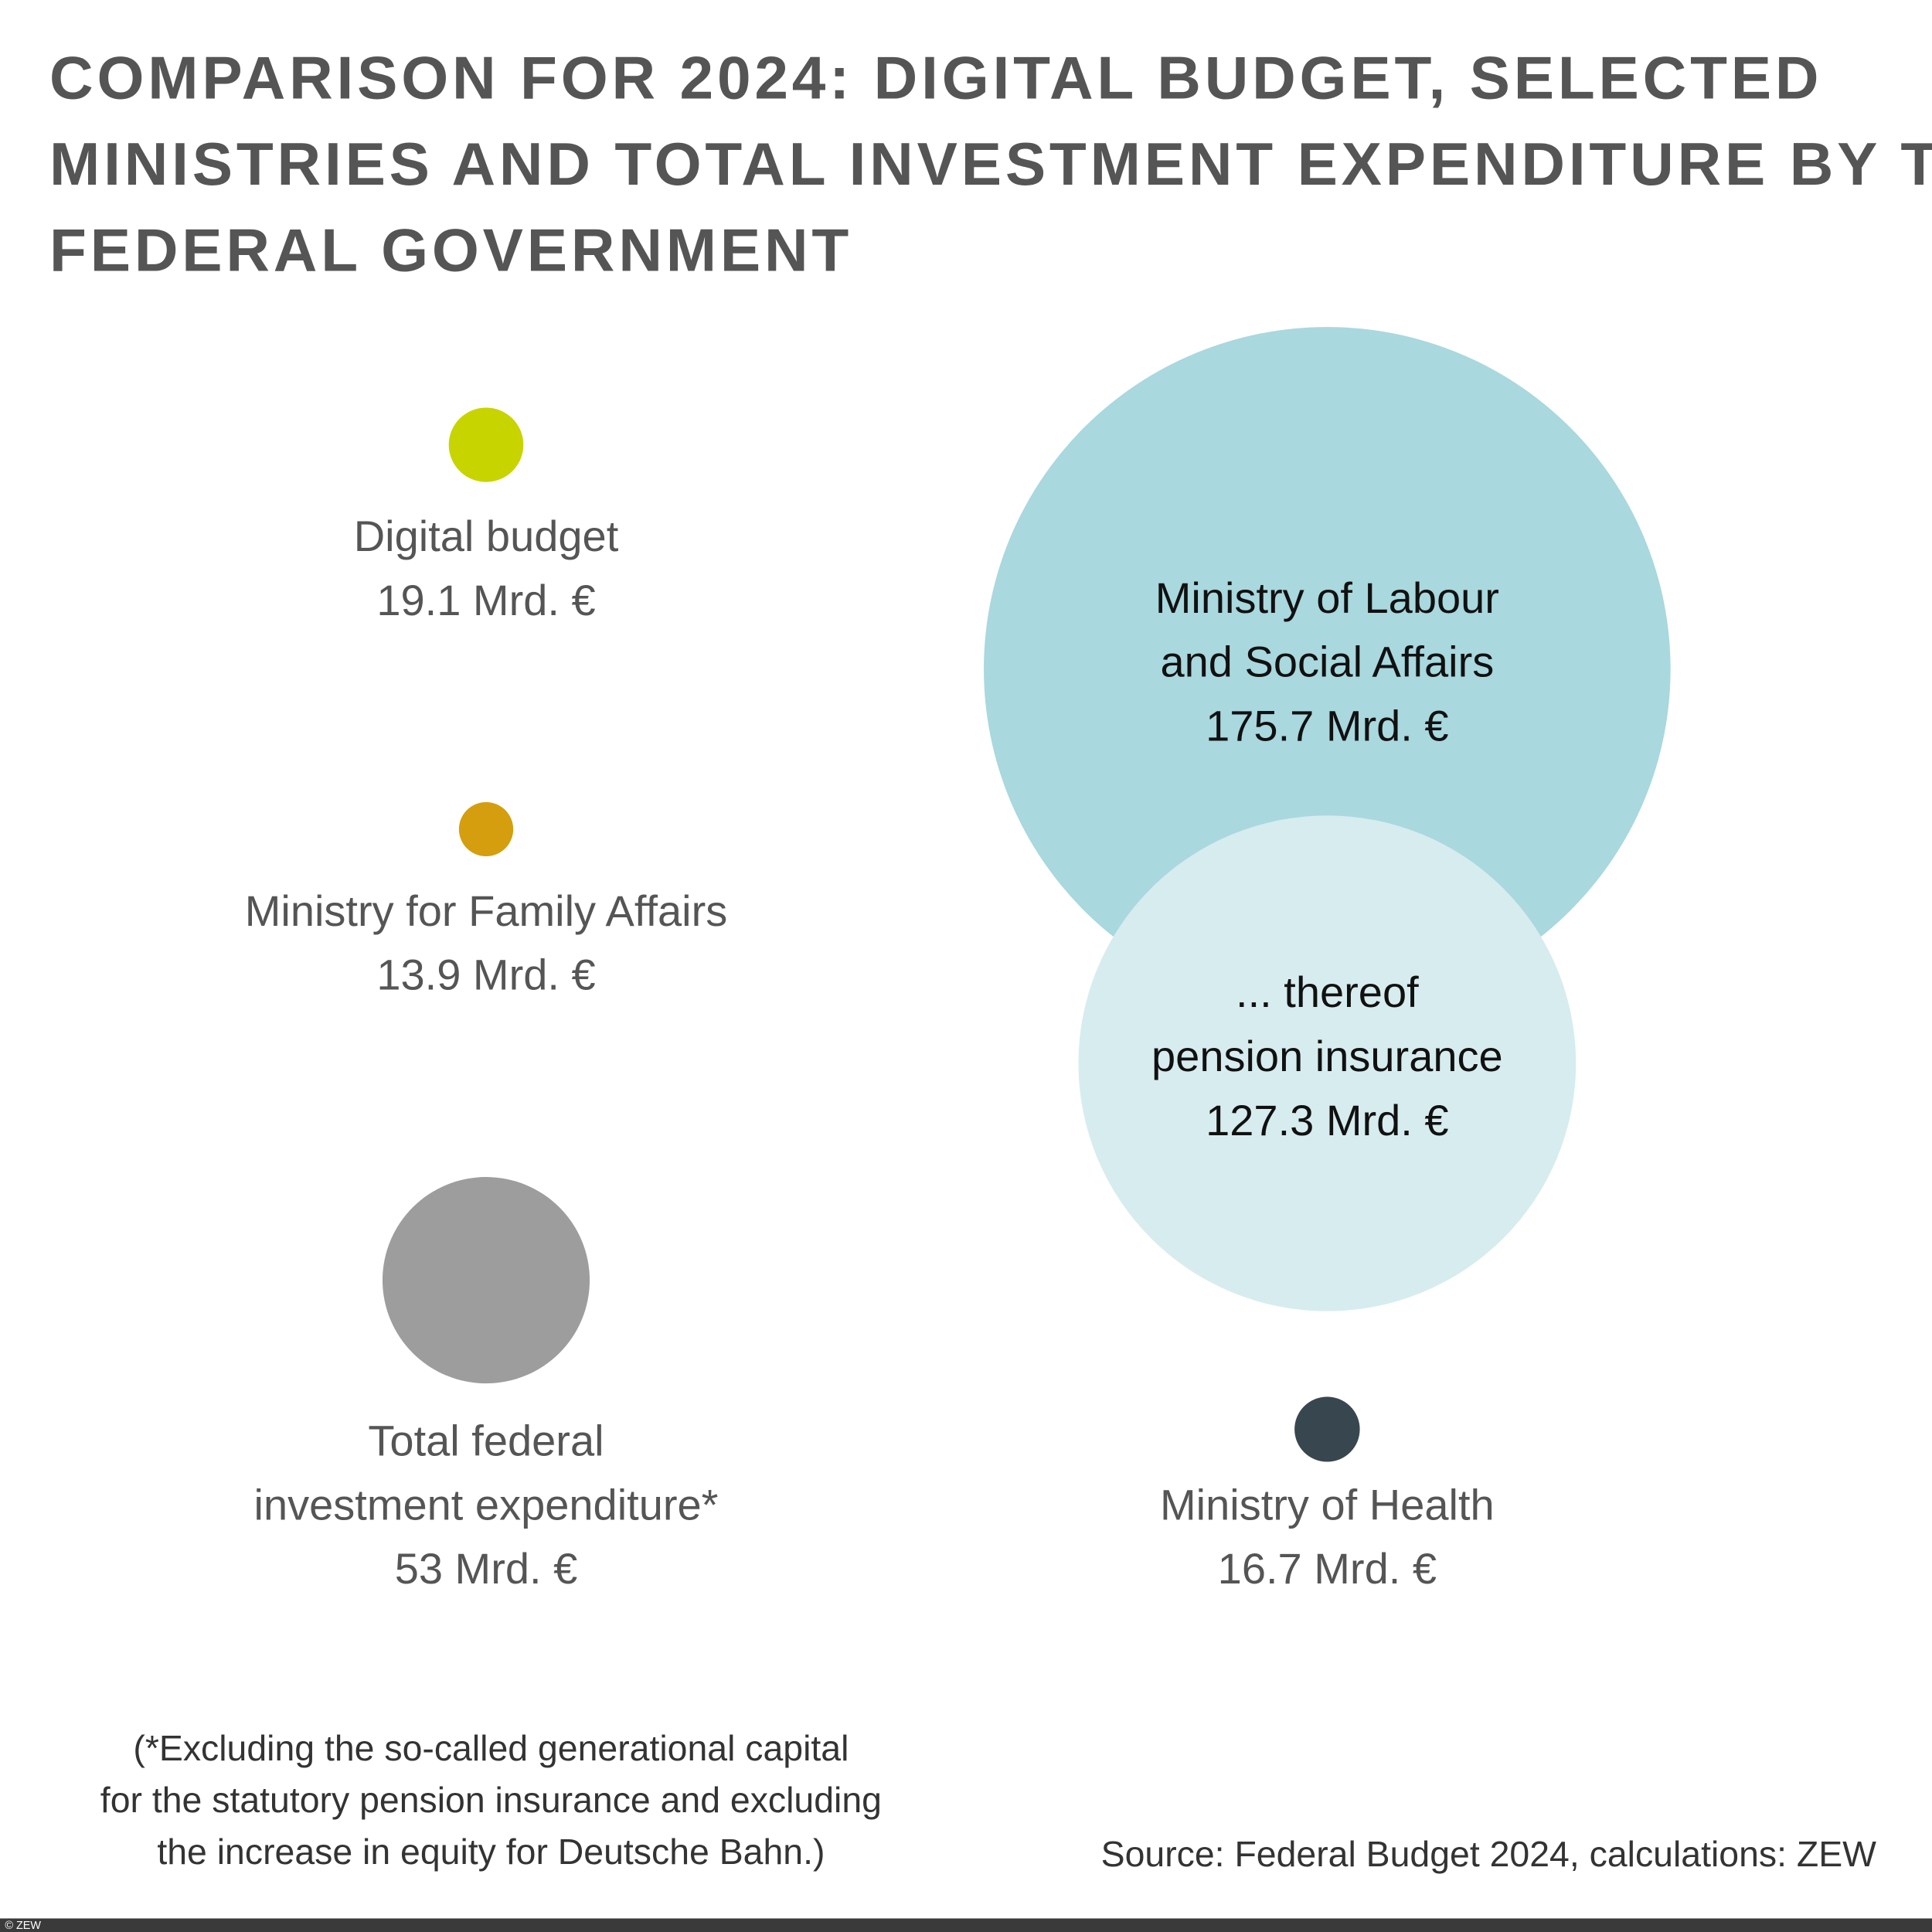  What do you see at coordinates (1327, 1056) in the screenshot?
I see `bubble-label: pension insurance` at bounding box center [1327, 1056].